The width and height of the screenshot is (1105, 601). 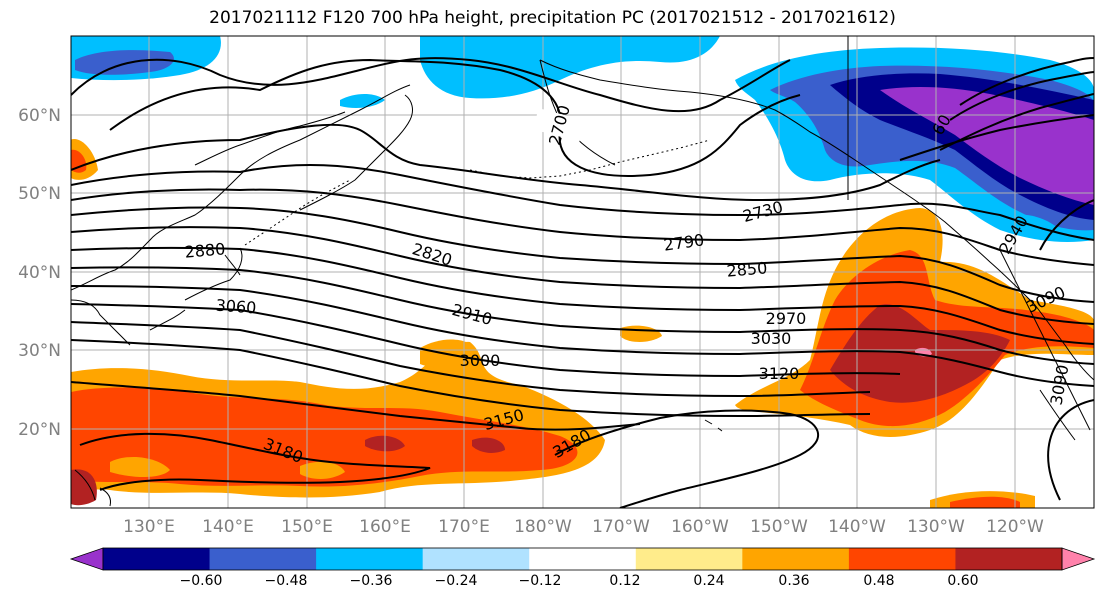 I want to click on lat-label: 50°N, so click(x=39, y=194).